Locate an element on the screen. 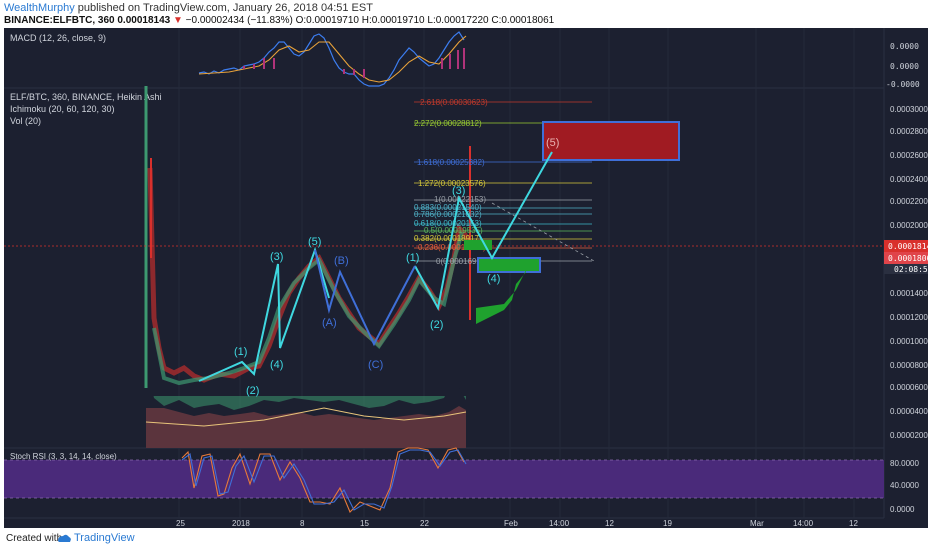 This screenshot has width=932, height=550. tradingview-brand-link: TradingView is located at coordinates (104, 538).